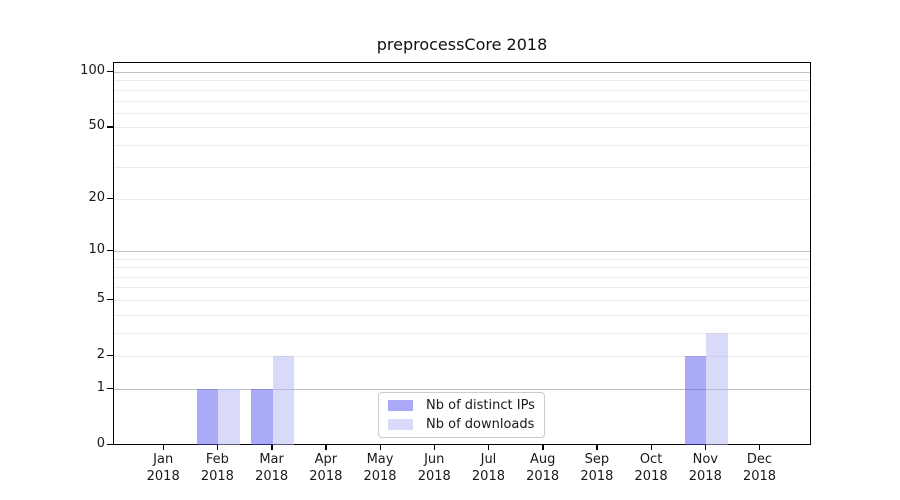  What do you see at coordinates (272, 468) in the screenshot?
I see `x-tick-label: Mar 2018` at bounding box center [272, 468].